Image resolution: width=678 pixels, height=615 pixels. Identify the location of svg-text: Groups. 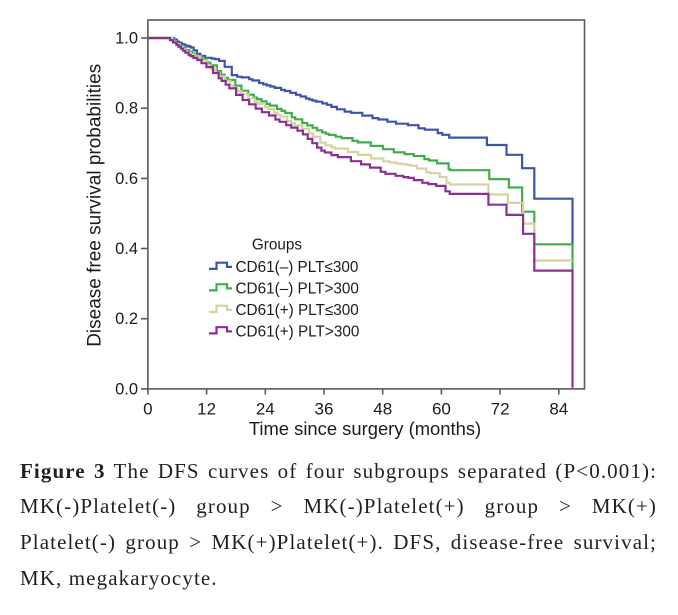
(277, 245).